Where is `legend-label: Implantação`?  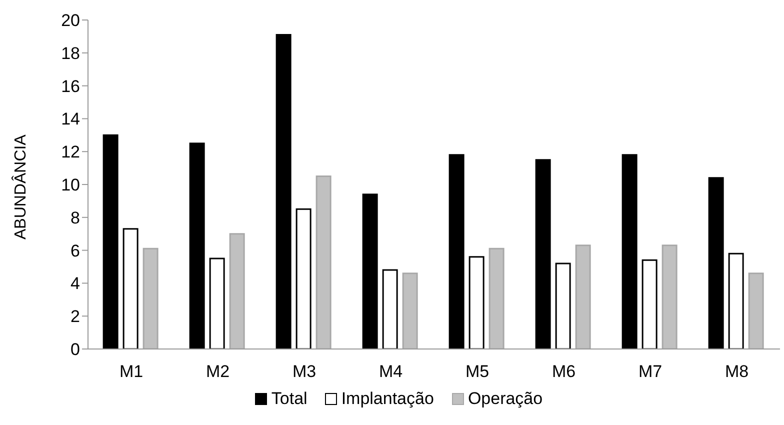 legend-label: Implantação is located at coordinates (387, 399).